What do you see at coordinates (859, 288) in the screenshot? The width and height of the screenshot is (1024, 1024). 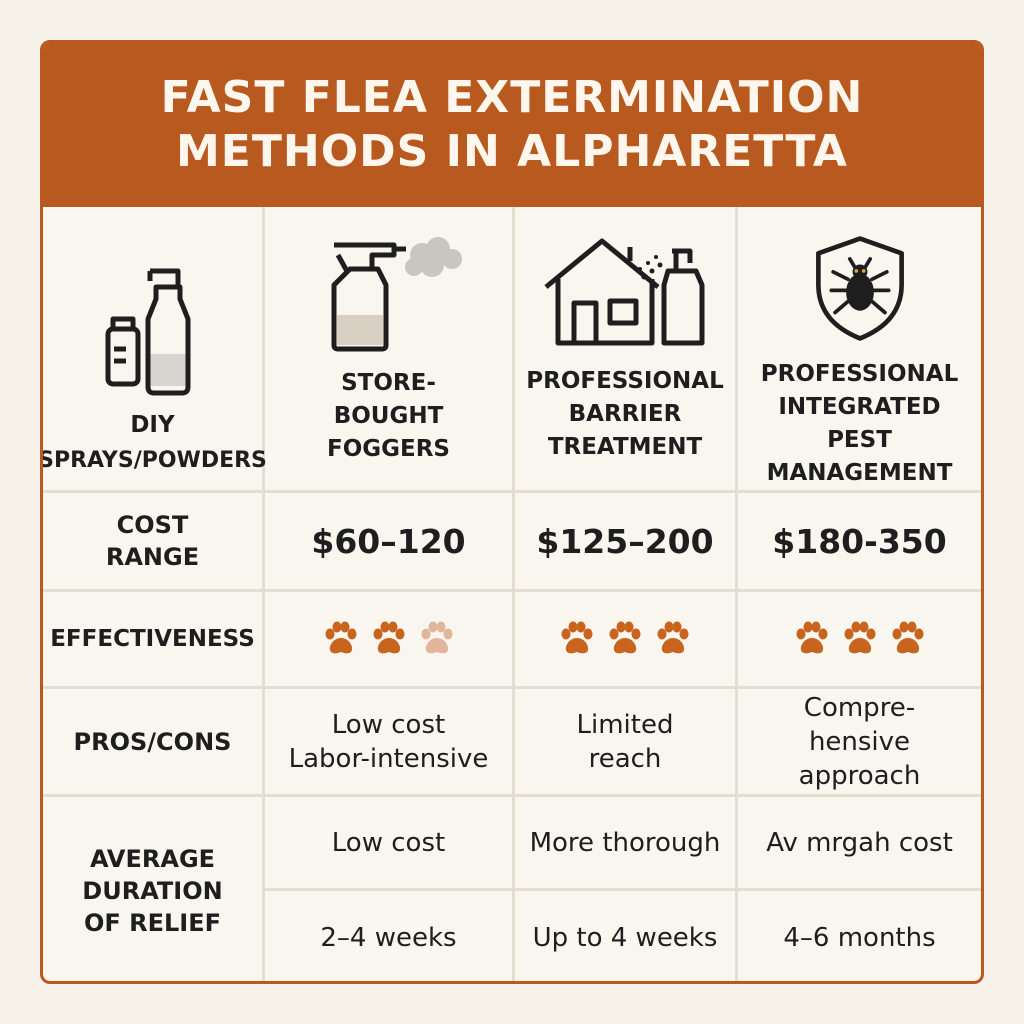 I see `shield-bug-icon` at bounding box center [859, 288].